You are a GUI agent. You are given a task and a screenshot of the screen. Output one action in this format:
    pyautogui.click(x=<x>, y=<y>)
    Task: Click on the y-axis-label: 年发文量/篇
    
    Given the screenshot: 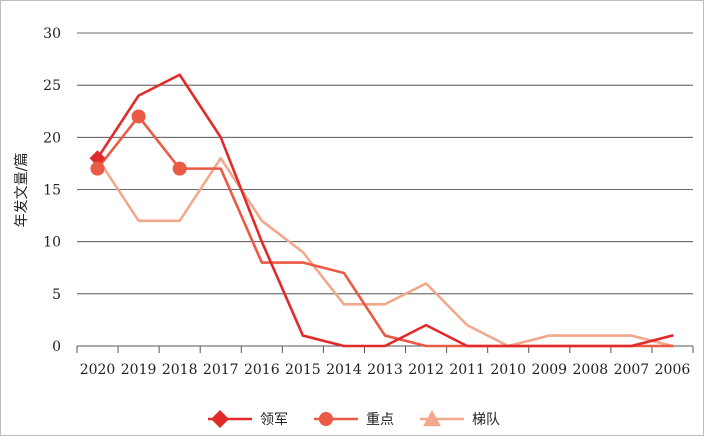 What is the action you would take?
    pyautogui.click(x=22, y=190)
    